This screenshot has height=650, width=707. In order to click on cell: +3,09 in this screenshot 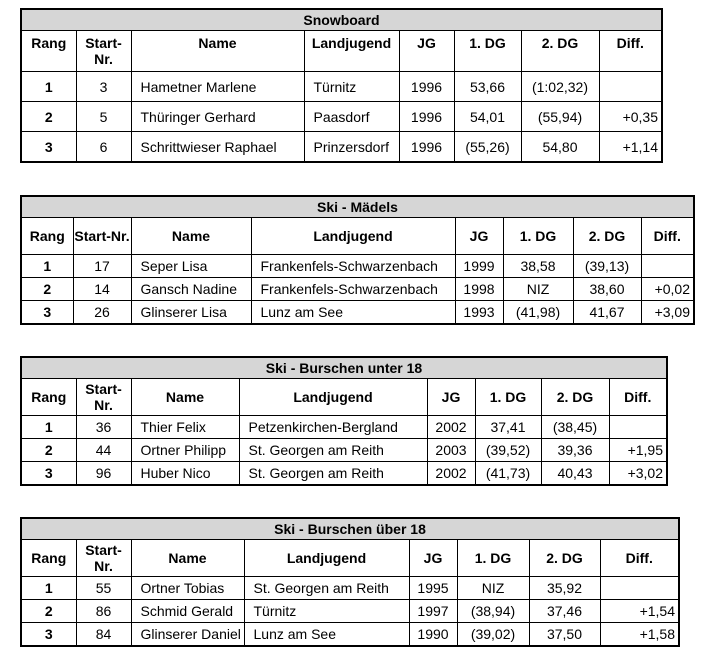, I will do `click(667, 312)`.